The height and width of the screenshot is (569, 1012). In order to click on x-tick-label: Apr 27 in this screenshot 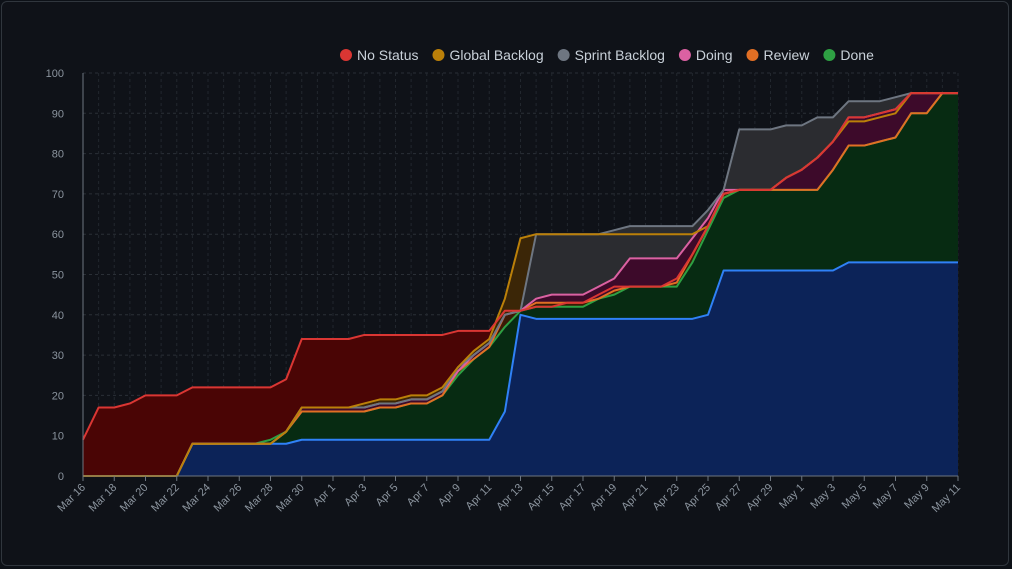, I will do `click(728, 497)`.